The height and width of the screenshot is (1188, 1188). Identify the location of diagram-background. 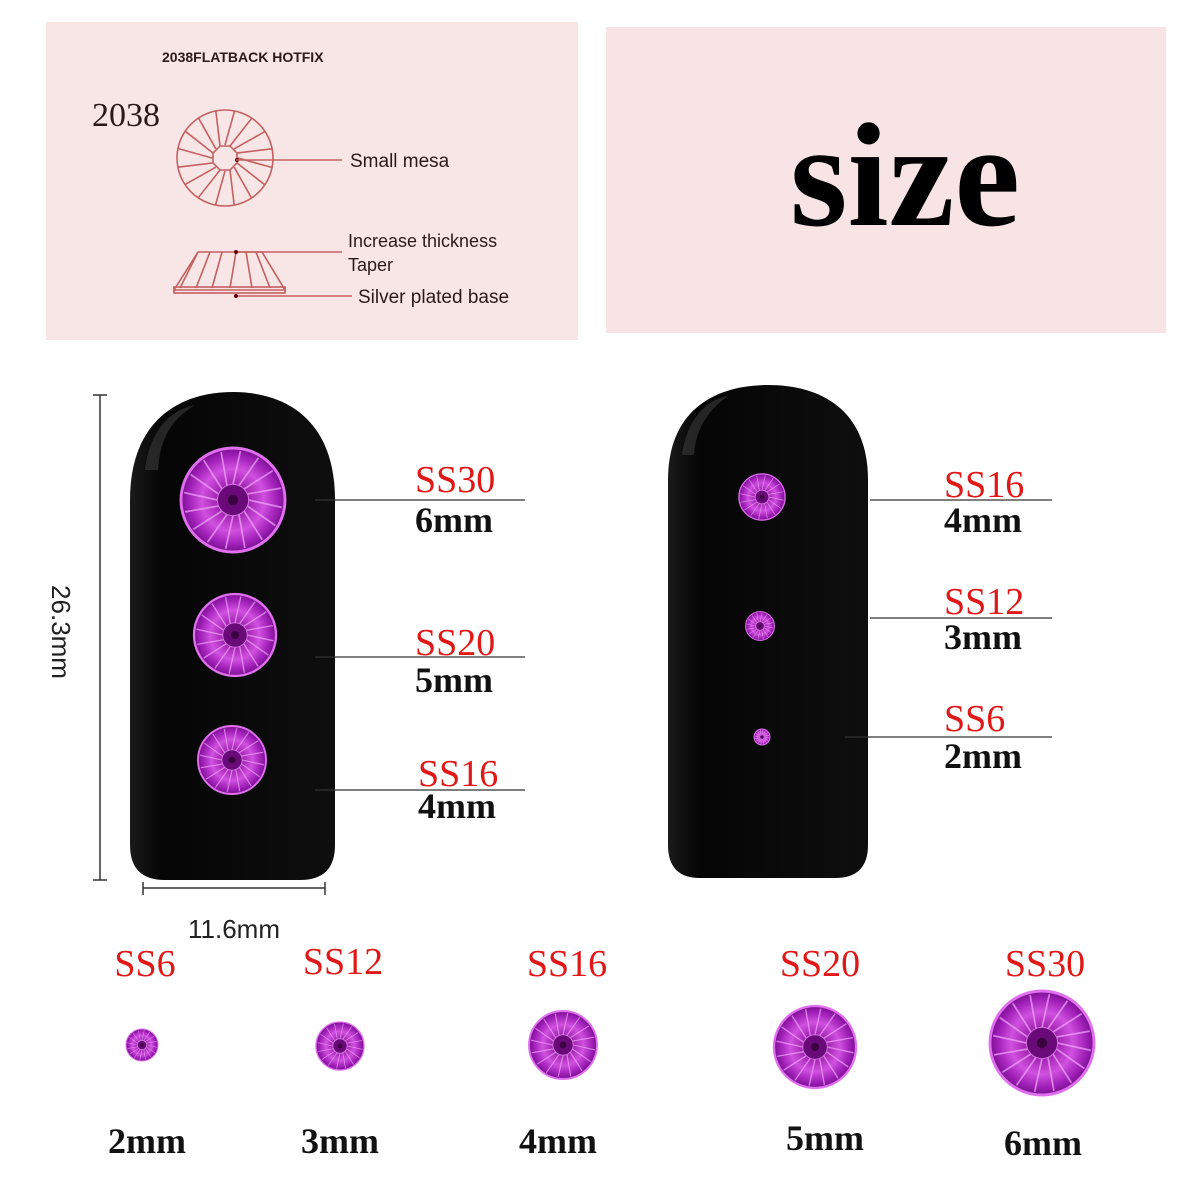
(312, 181).